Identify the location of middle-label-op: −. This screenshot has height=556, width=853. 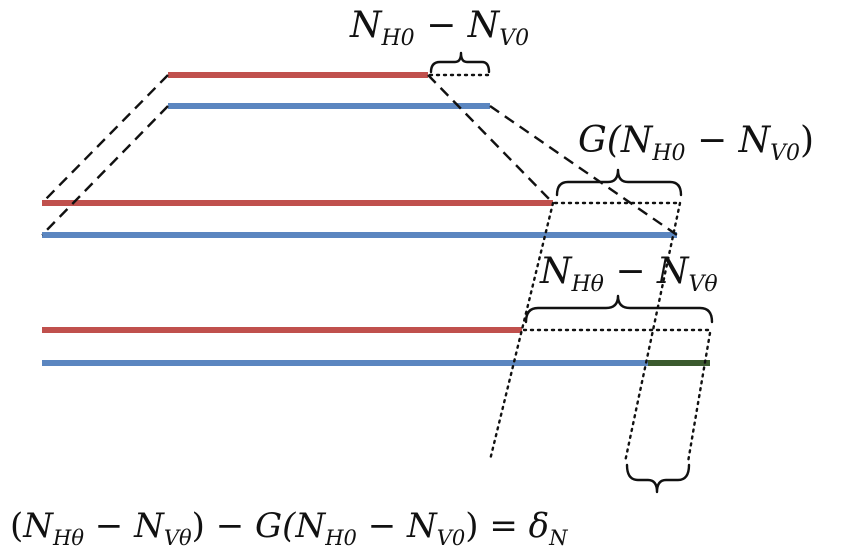
(712, 140).